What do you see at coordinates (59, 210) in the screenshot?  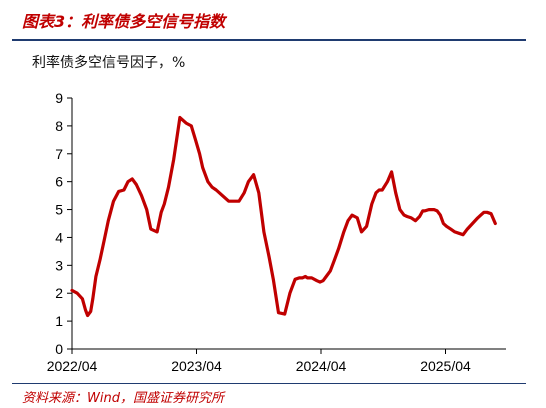 I see `y-tick-label: 5` at bounding box center [59, 210].